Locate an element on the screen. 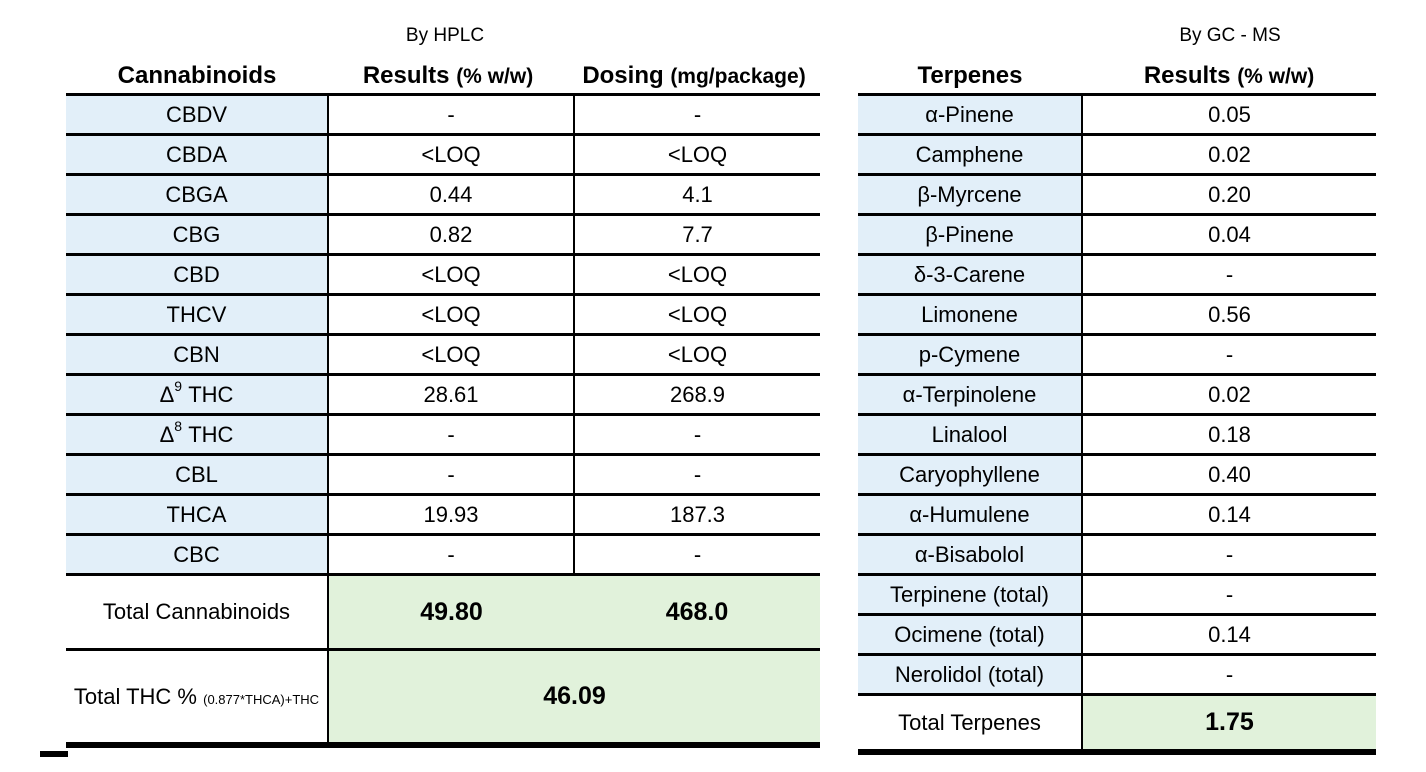  cannabinoid-name: THCA is located at coordinates (197, 515).